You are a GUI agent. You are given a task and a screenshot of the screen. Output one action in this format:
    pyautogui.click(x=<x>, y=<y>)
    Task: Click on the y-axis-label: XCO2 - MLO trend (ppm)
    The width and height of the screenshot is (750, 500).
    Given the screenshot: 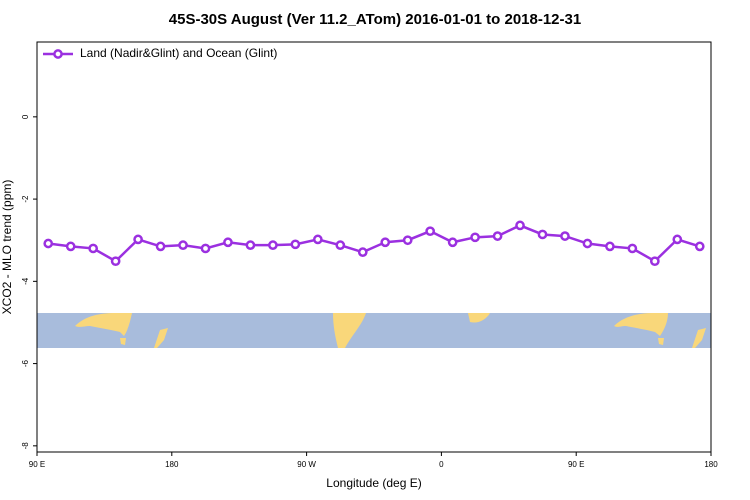 What is the action you would take?
    pyautogui.click(x=7, y=247)
    